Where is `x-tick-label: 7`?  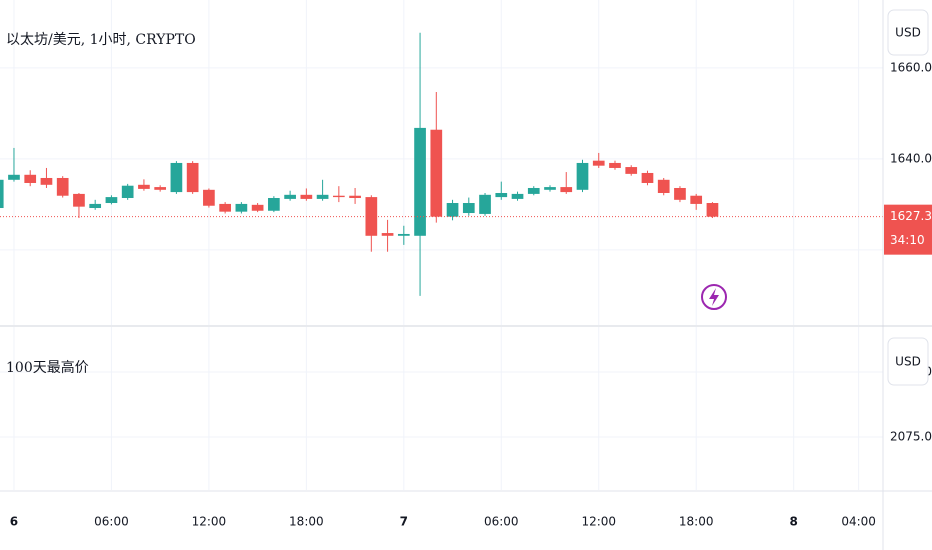 x-tick-label: 7 is located at coordinates (404, 522).